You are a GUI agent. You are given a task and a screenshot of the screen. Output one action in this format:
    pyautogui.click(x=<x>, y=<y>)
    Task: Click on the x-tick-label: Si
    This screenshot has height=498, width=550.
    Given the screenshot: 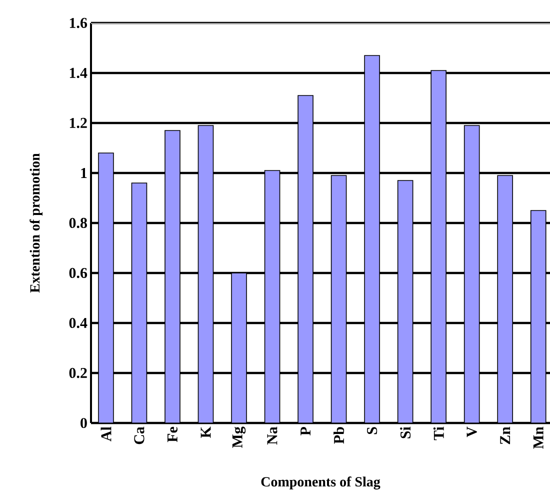 What is the action you would take?
    pyautogui.click(x=405, y=432)
    